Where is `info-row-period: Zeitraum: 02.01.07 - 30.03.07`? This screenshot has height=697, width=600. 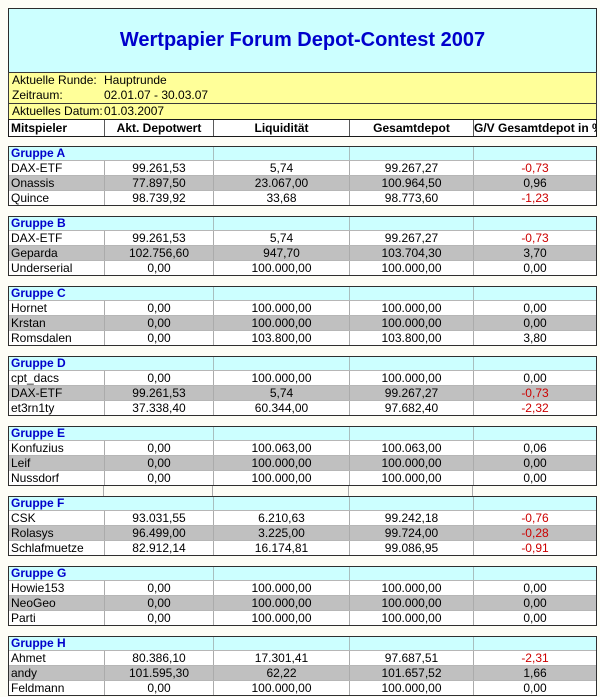
info-row-period: Zeitraum: 02.01.07 - 30.03.07 is located at coordinates (302, 95).